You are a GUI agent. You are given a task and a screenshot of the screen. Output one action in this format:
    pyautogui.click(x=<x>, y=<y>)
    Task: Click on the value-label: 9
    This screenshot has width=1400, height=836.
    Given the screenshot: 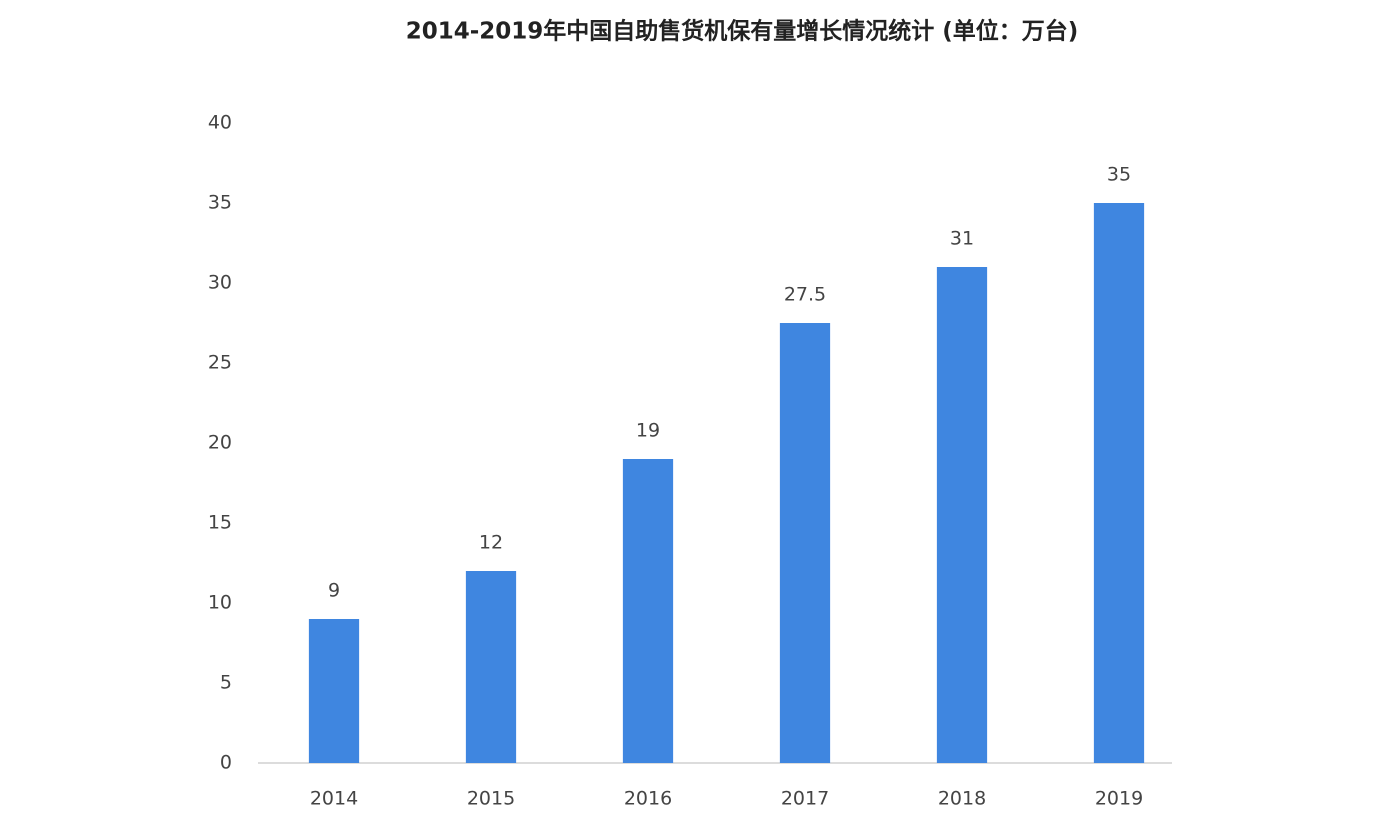 What is the action you would take?
    pyautogui.click(x=334, y=591)
    